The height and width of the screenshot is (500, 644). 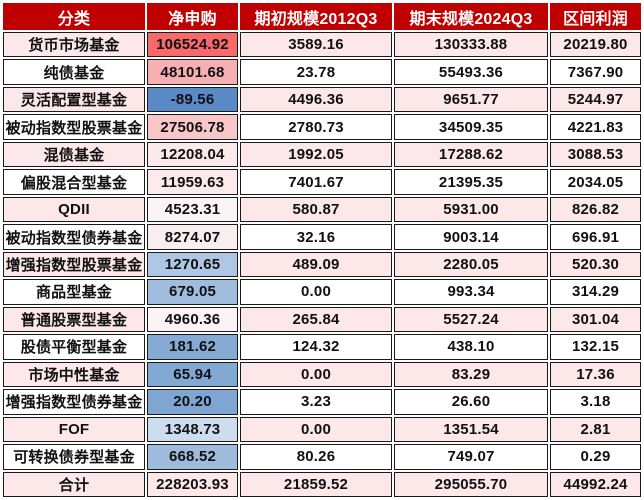 What do you see at coordinates (316, 347) in the screenshot?
I see `cell-scale-2012q3: 124.32` at bounding box center [316, 347].